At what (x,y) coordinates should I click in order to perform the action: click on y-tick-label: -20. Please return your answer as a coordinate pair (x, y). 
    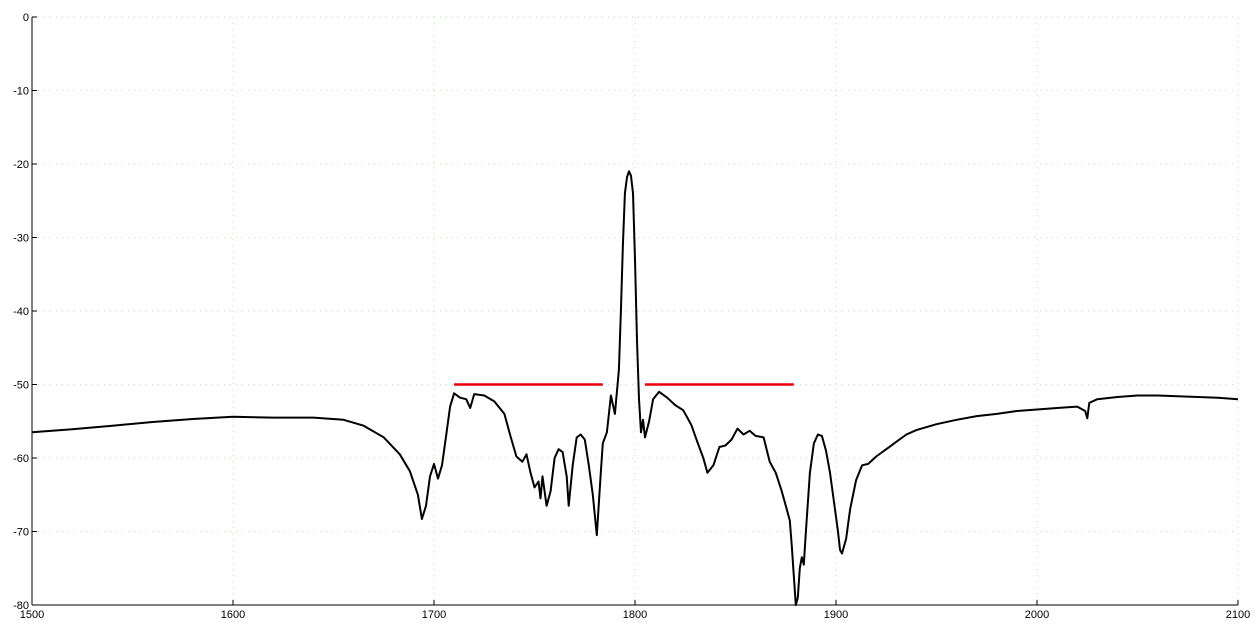
    Looking at the image, I should click on (21, 165).